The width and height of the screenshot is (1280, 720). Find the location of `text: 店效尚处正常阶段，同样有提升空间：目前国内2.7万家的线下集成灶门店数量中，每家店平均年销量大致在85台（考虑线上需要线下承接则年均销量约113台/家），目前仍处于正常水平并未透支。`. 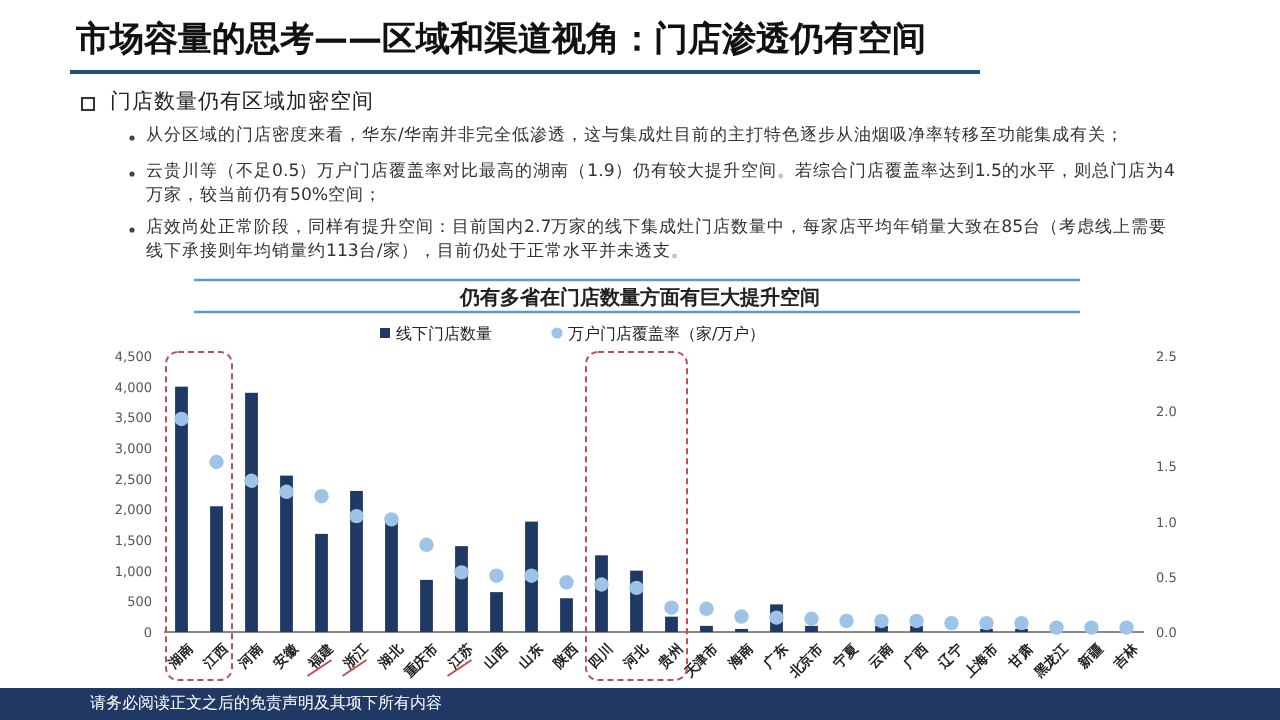

text: 店效尚处正常阶段，同样有提升空间：目前国内2.7万家的线下集成灶门店数量中，每家店平均年销量大致在85台（考虑线上需要线下承接则年均销量约113台/家），目前仍处于正常水平并未透支。 is located at coordinates (658, 240).